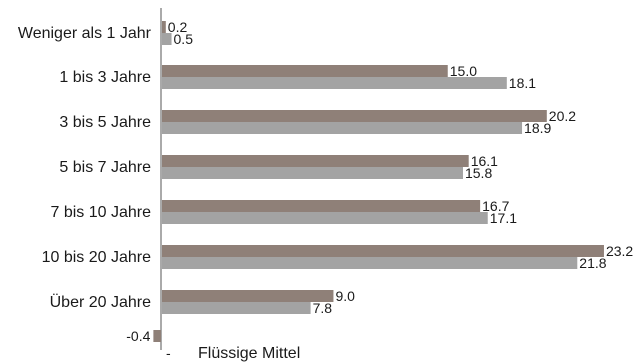  What do you see at coordinates (157, 336) in the screenshot?
I see `bar-fluessige-mittel` at bounding box center [157, 336].